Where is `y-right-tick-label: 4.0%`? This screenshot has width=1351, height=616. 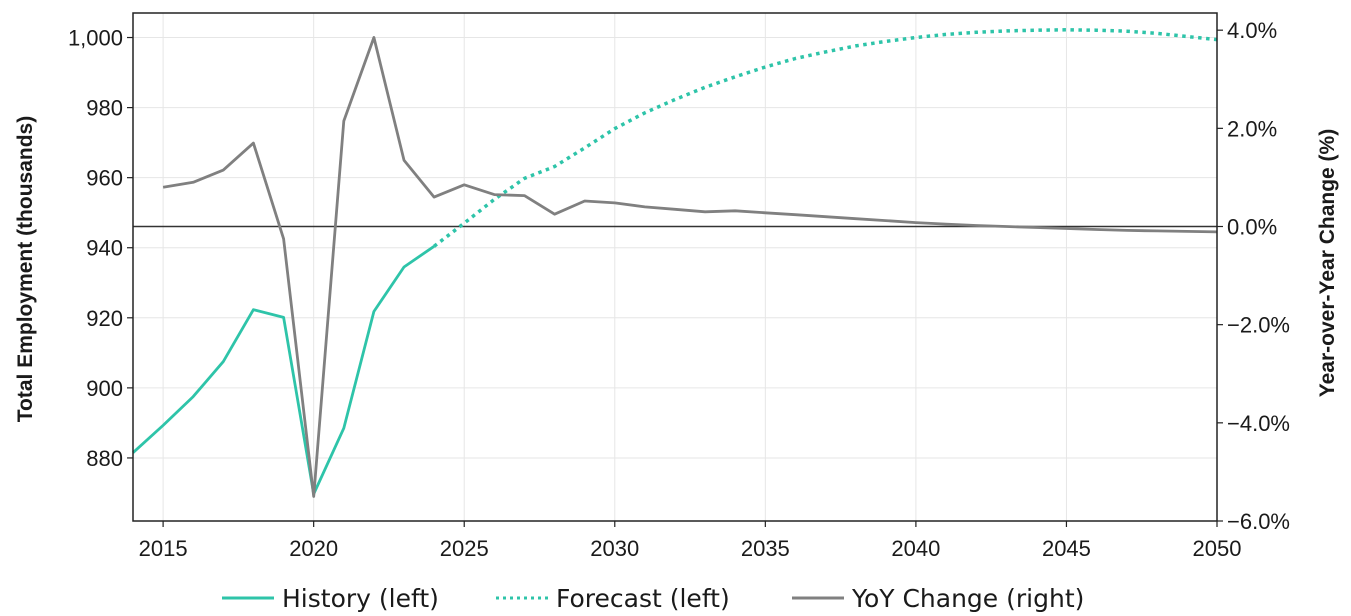
y-right-tick-label: 4.0% is located at coordinates (1252, 30).